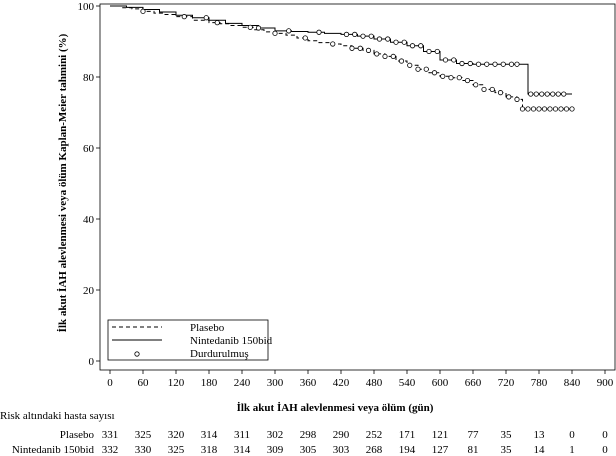 The width and height of the screenshot is (616, 456). What do you see at coordinates (374, 435) in the screenshot?
I see `risk-count: 252` at bounding box center [374, 435].